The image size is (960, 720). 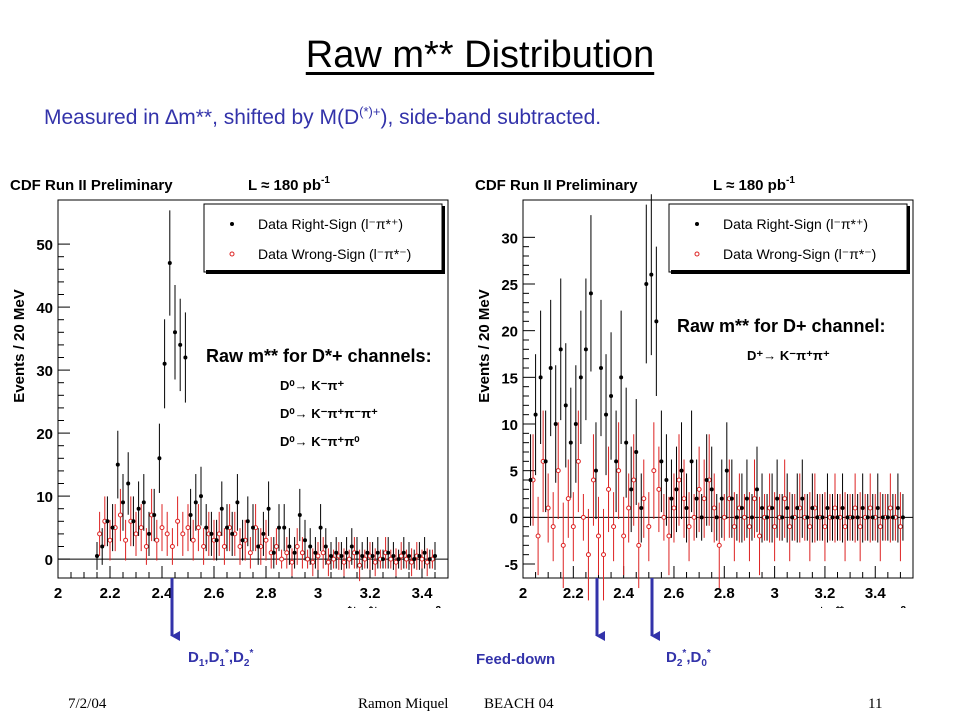 I want to click on subtitle-part2: m**, shifted by M(D, so click(x=269, y=117).